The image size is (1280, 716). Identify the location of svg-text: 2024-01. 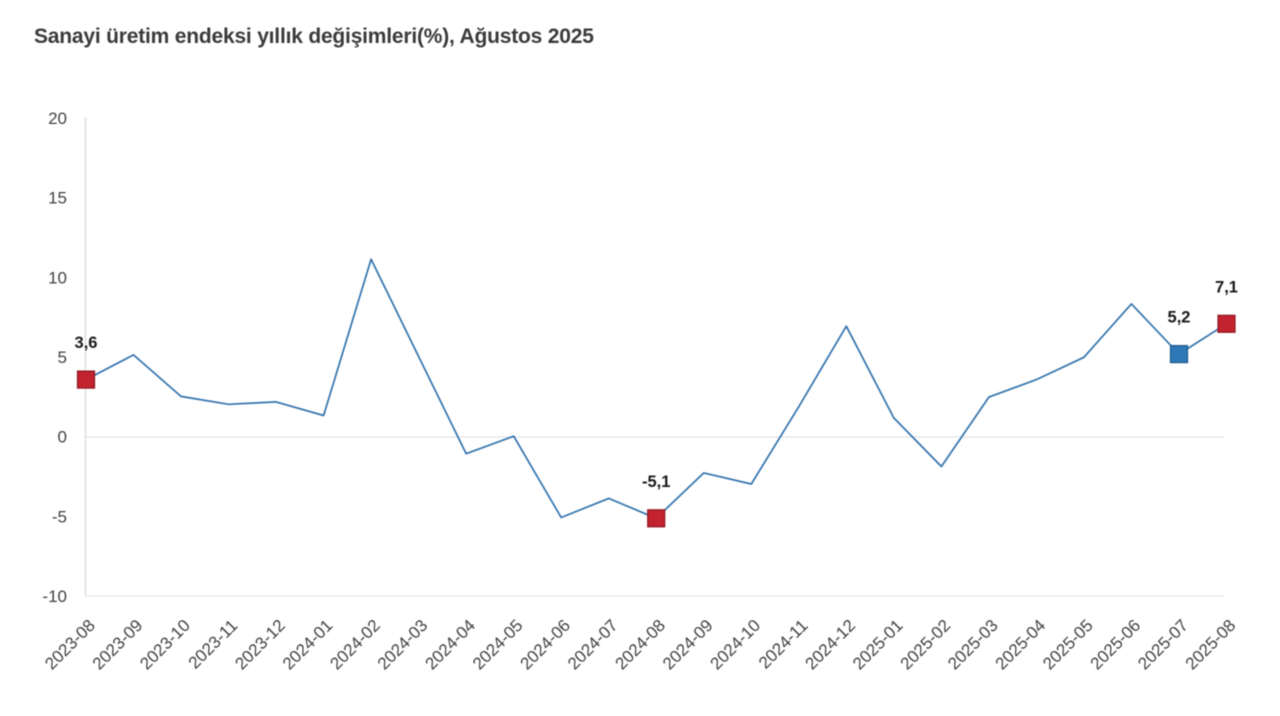
(308, 645).